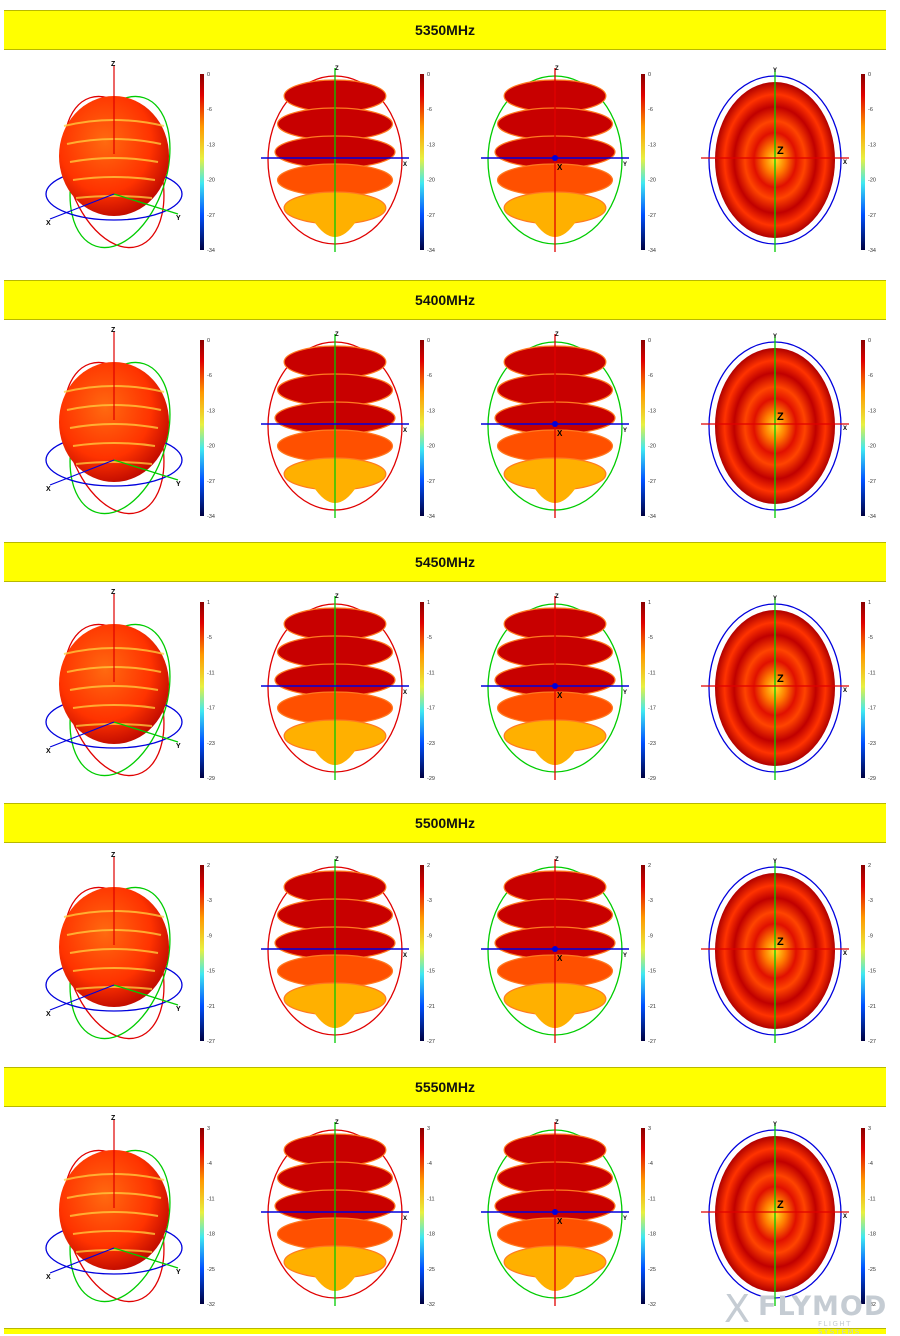 Image resolution: width=900 pixels, height=1336 pixels. I want to click on y-axis, so click(146, 732).